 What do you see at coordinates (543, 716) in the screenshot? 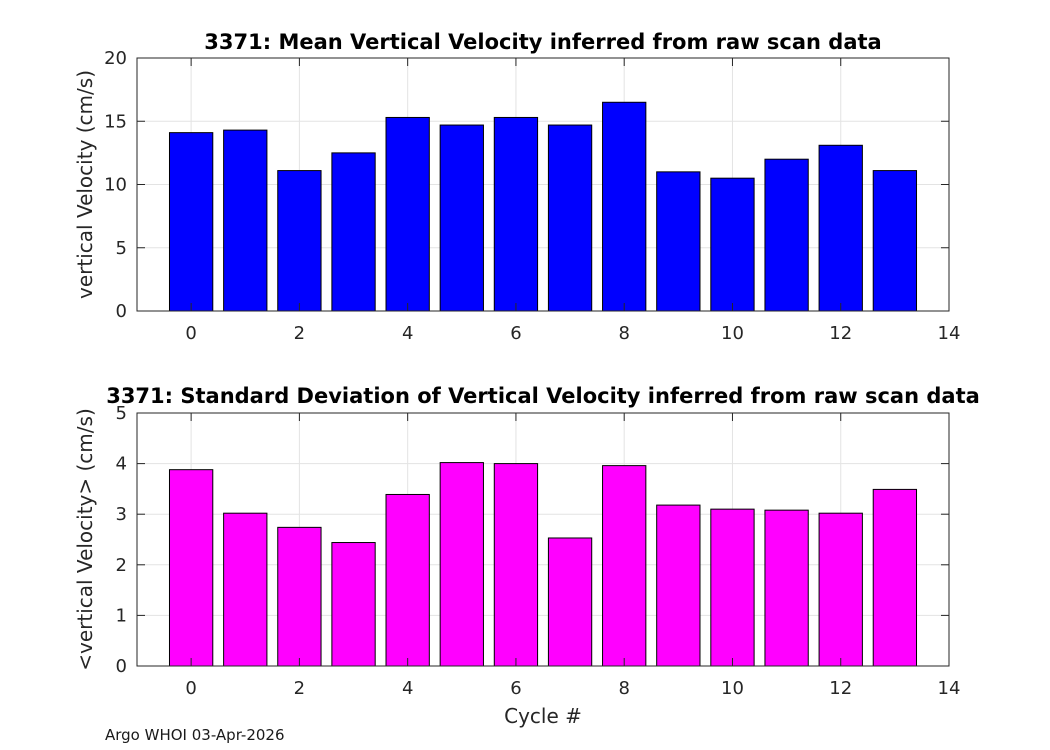
I see `x-axis-label: Cycle #` at bounding box center [543, 716].